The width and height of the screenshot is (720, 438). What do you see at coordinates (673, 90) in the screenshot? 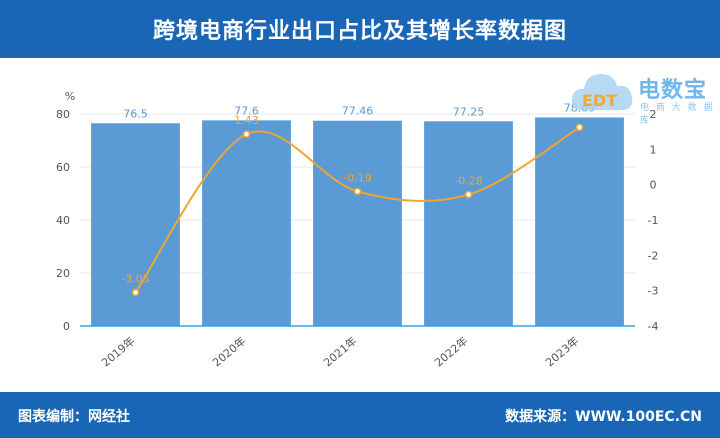
I see `logo-brand: 电数宝` at bounding box center [673, 90].